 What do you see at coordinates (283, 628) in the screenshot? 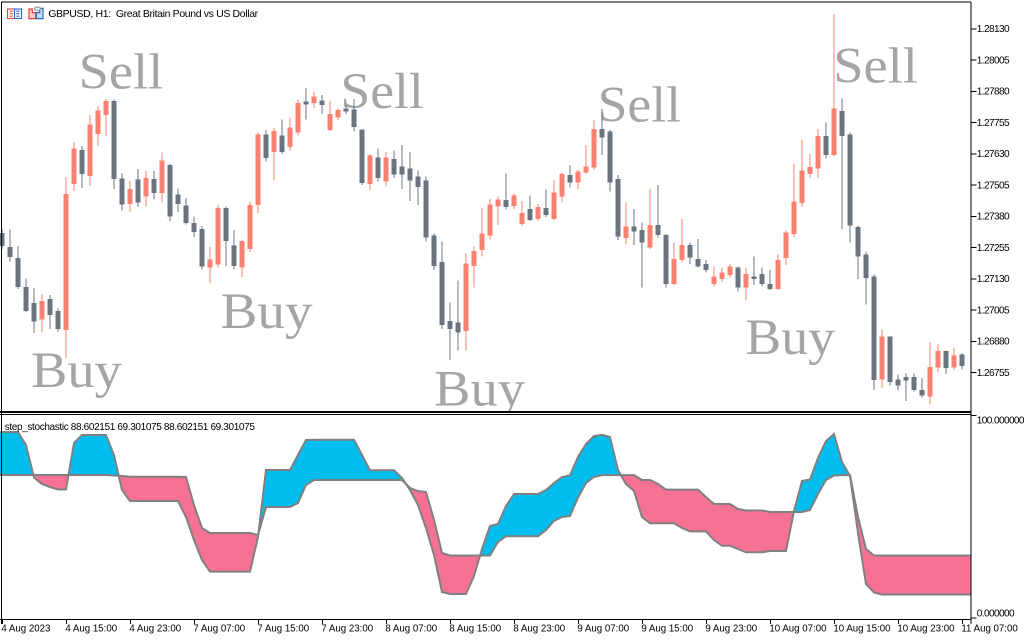
I see `svg-text: 7 Aug 15:00` at bounding box center [283, 628].